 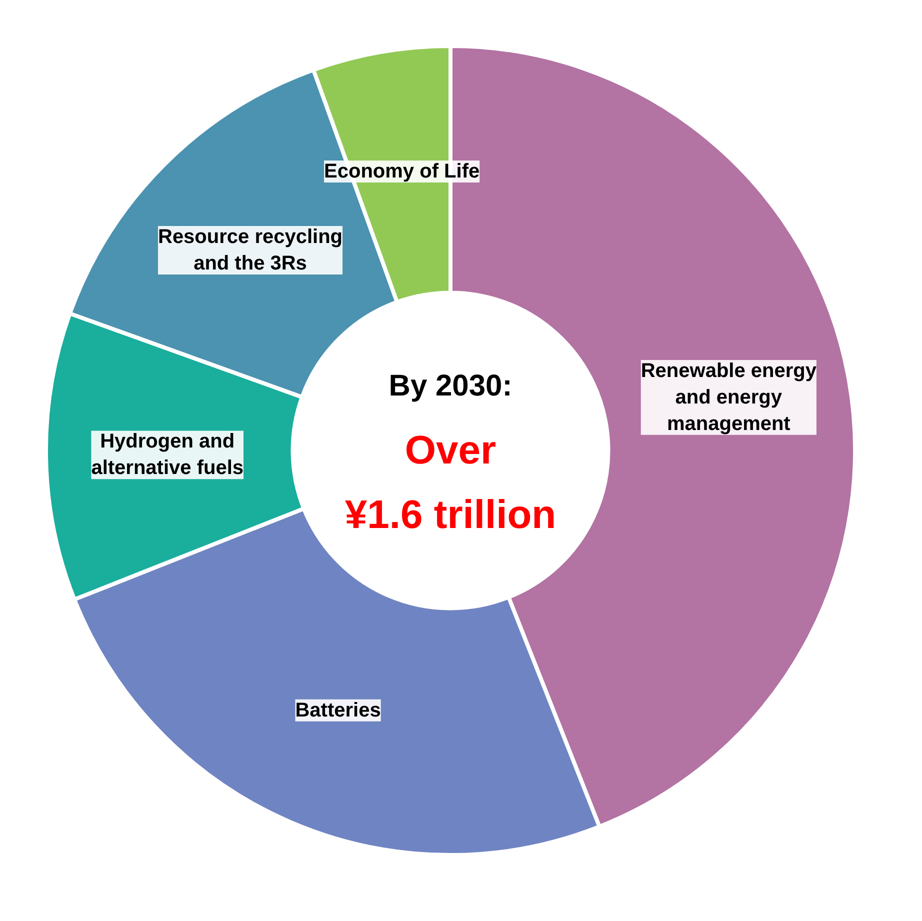 I want to click on slice-label: Renewable energy and energy management, so click(x=729, y=397).